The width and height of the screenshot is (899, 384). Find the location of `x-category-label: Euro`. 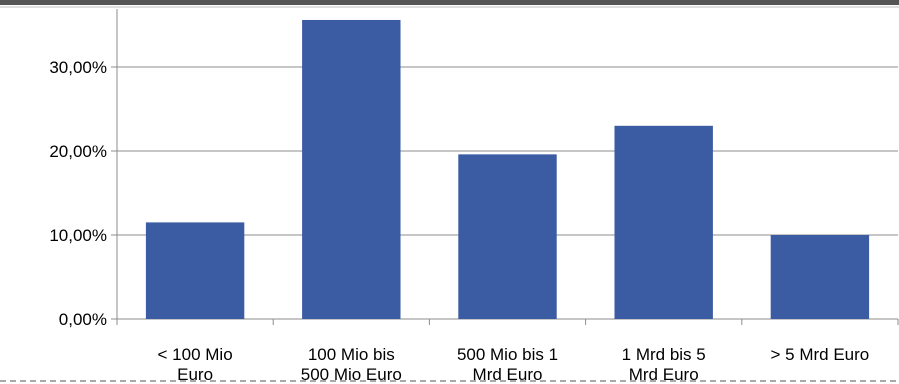

x-category-label: Euro is located at coordinates (195, 374).